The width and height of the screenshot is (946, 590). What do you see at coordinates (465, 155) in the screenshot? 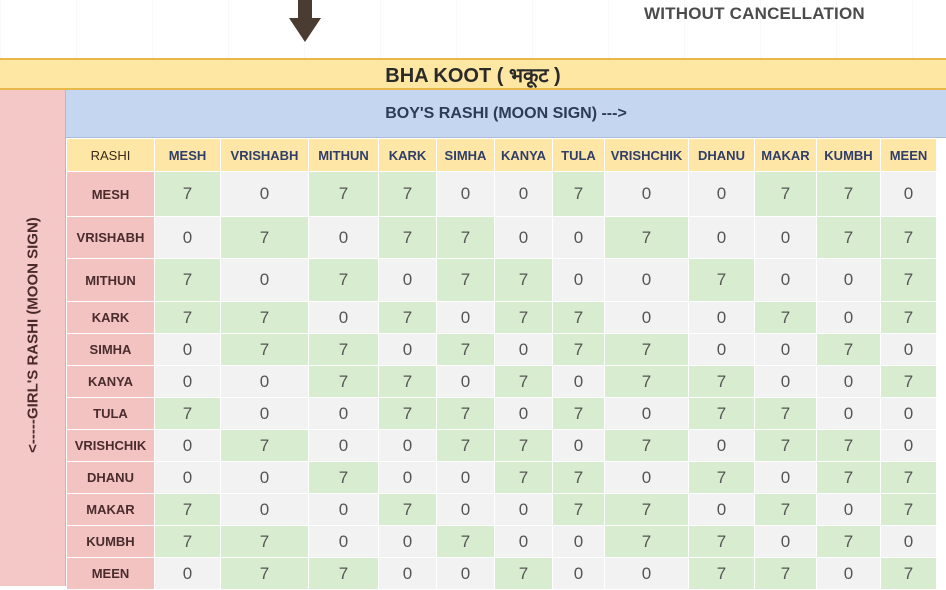
I see `column-header-simha: SIMHA` at bounding box center [465, 155].